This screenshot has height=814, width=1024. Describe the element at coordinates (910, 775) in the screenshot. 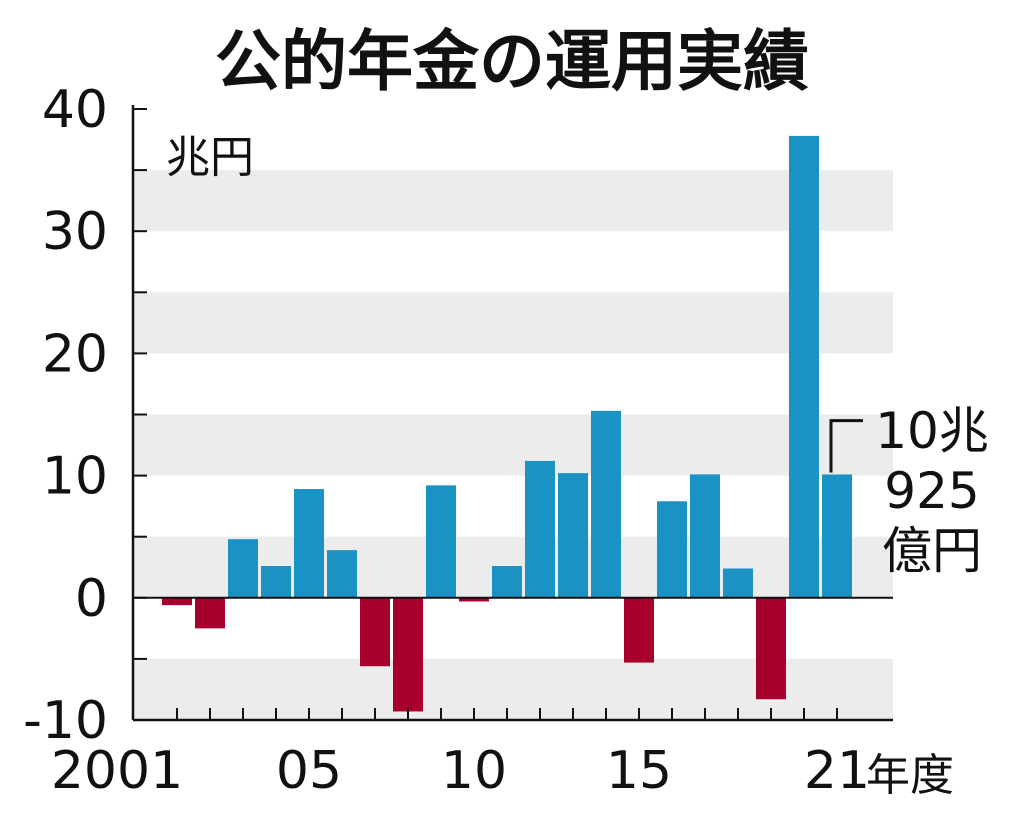

I see `x-suffix-label: 年度` at that location.